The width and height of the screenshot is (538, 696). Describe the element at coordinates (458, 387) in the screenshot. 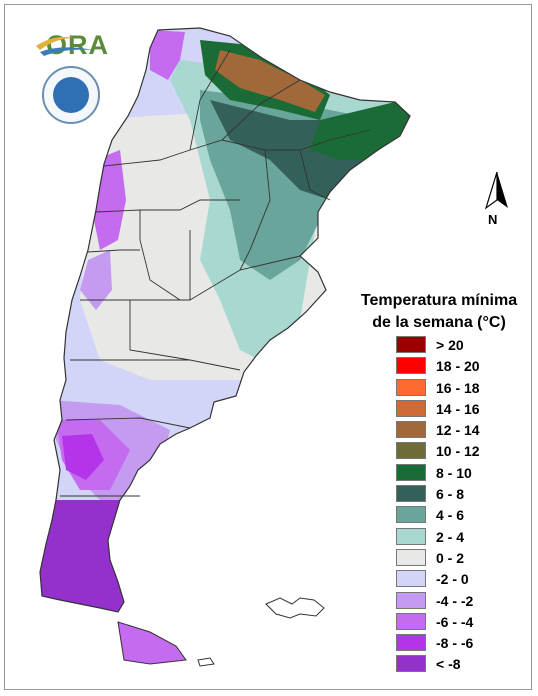

I see `legend-label: 16 - 18` at that location.